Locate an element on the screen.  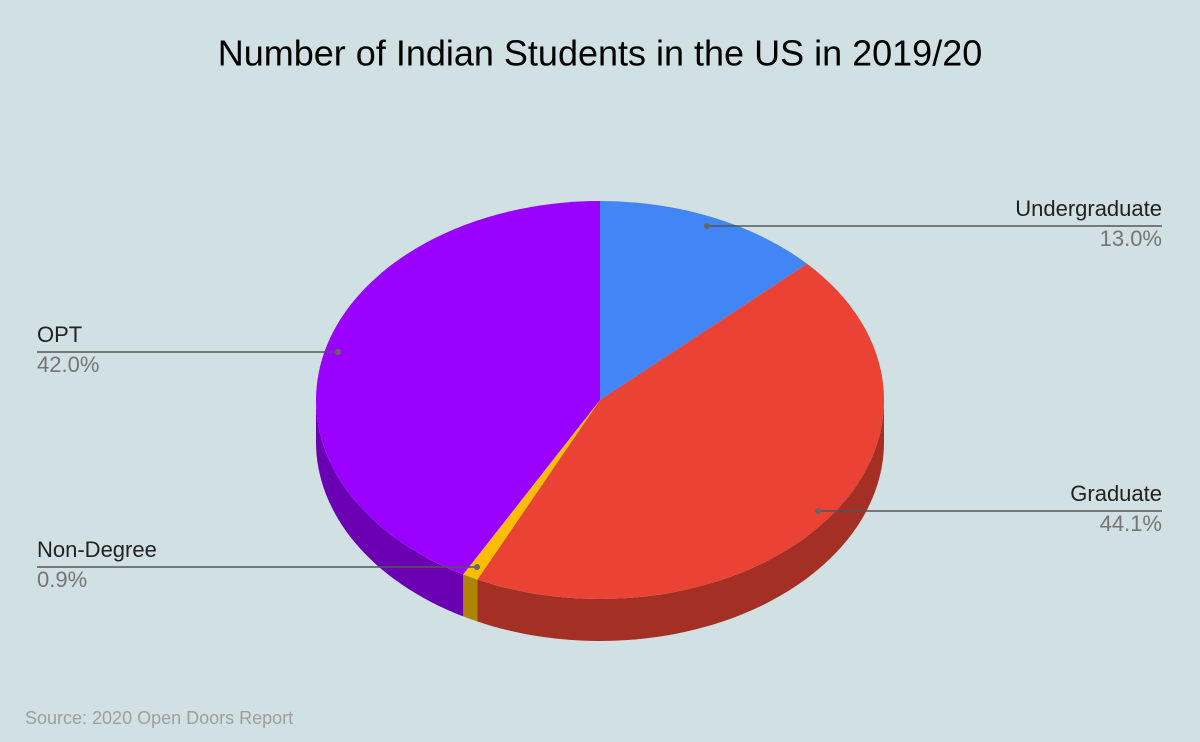
category-label: Graduate is located at coordinates (1116, 493).